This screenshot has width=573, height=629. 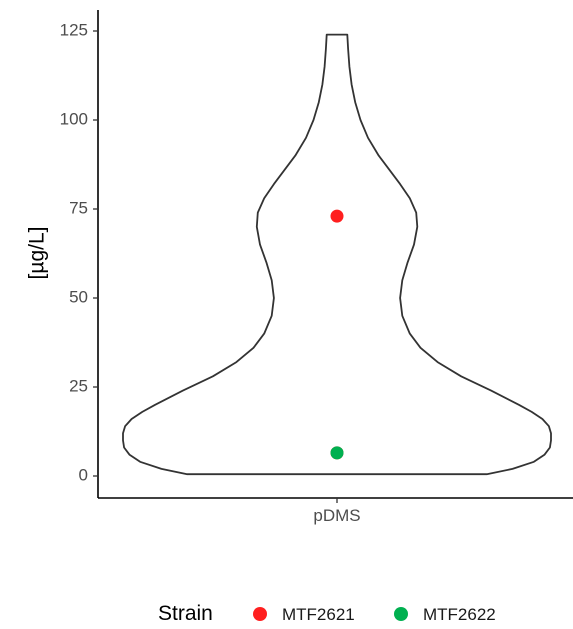 I want to click on legend-label-mtf2621: MTF2621, so click(x=318, y=614).